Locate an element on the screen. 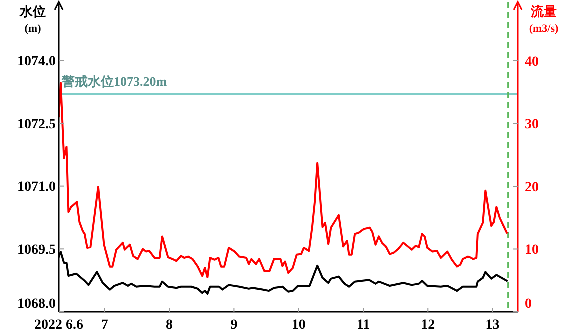 Image resolution: width=568 pixels, height=334 pixels. y-tick-label: 1074.0 is located at coordinates (37, 62).